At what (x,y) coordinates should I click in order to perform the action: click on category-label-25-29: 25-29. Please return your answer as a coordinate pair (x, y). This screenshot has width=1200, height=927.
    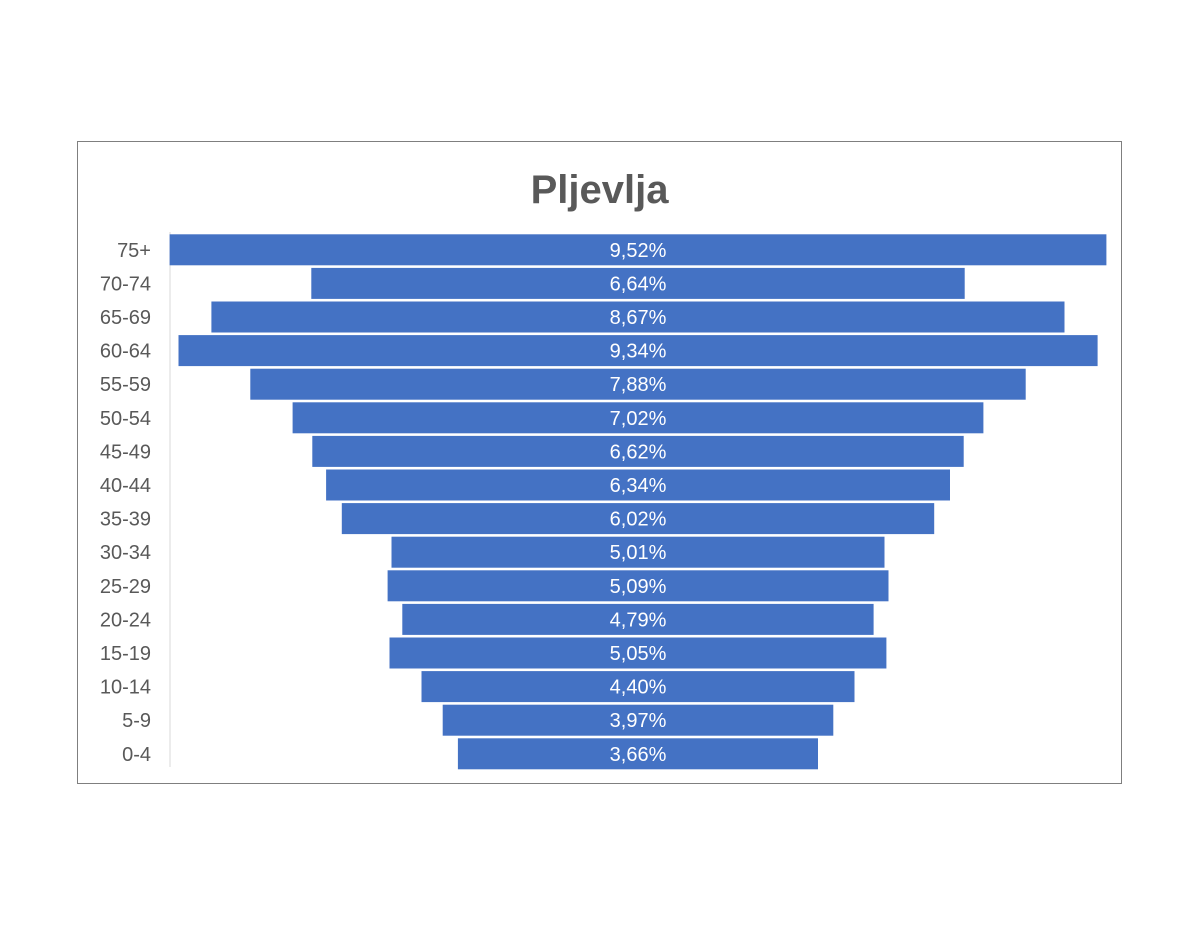
    Looking at the image, I should click on (125, 587).